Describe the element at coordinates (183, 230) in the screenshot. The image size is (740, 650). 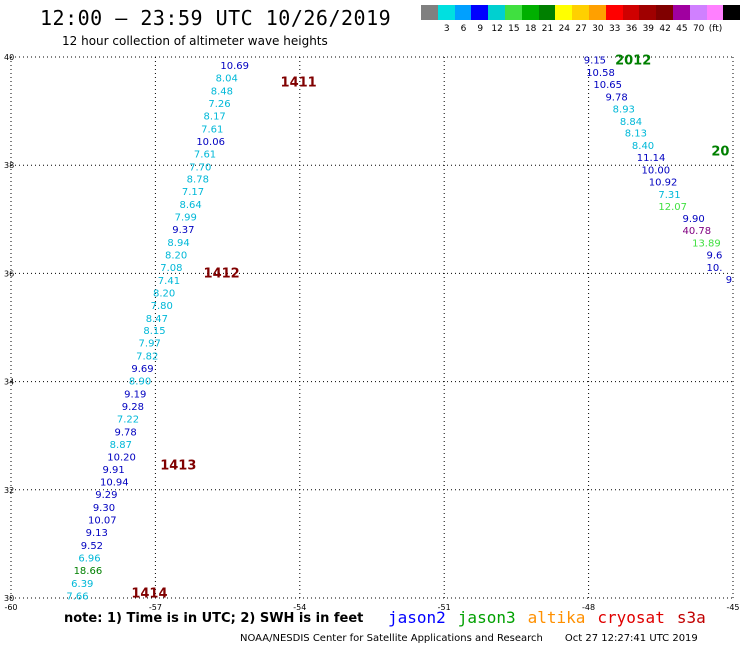
I see `wave-height-value: 9.37` at that location.